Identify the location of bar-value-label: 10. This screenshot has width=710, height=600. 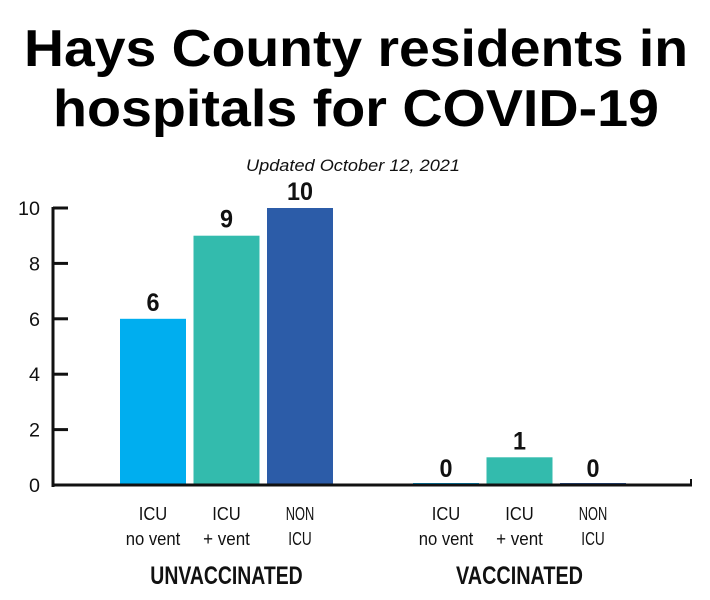
(300, 192).